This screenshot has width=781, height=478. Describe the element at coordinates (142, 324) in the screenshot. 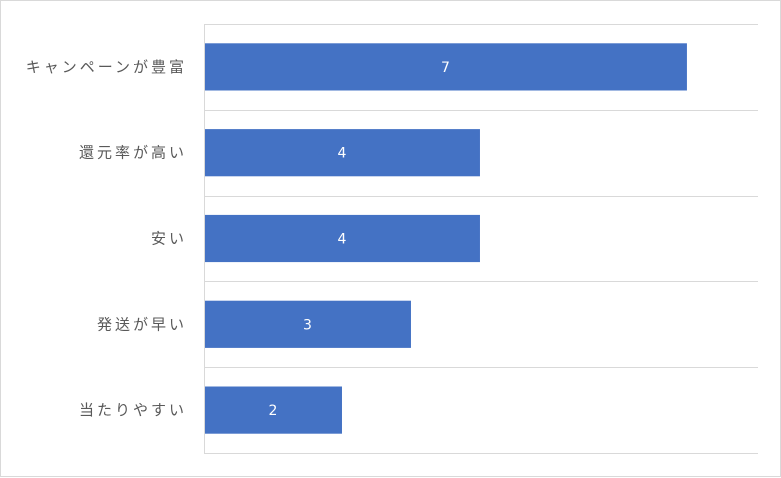

I see `category-label: 発送が早い` at that location.